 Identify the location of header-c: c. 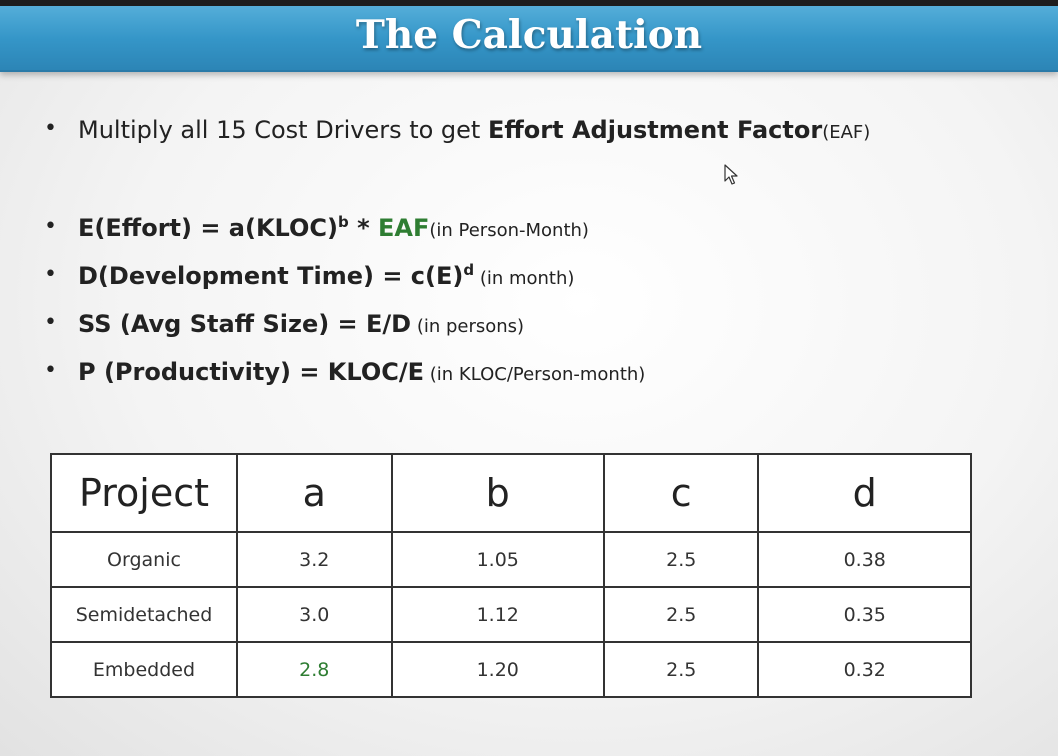
(681, 493).